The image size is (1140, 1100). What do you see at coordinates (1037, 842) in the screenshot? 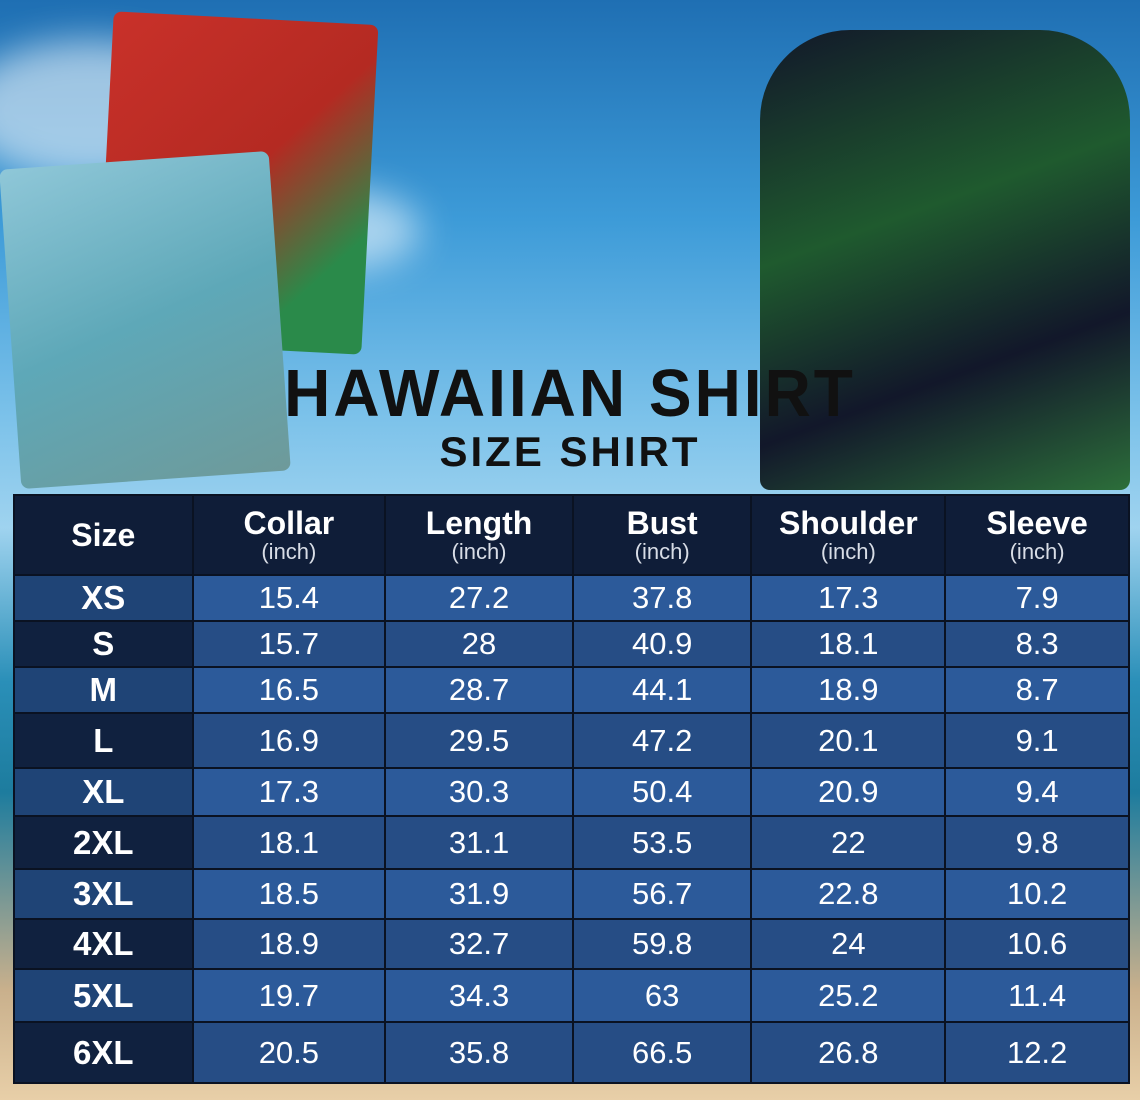
I see `value-cell: 9.8` at bounding box center [1037, 842].